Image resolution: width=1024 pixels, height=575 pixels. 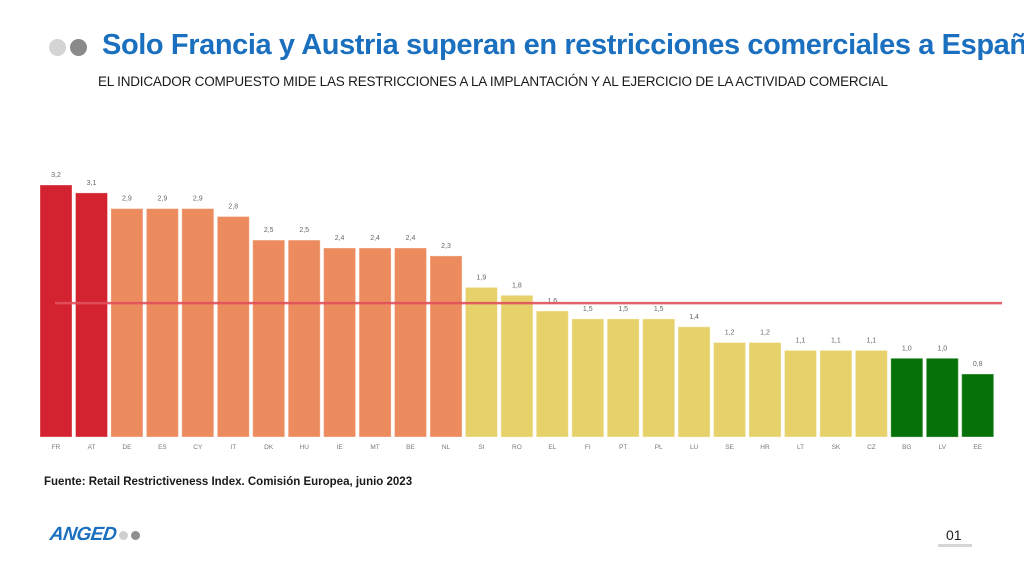 What do you see at coordinates (729, 447) in the screenshot?
I see `x-tick-label-se: SE` at bounding box center [729, 447].